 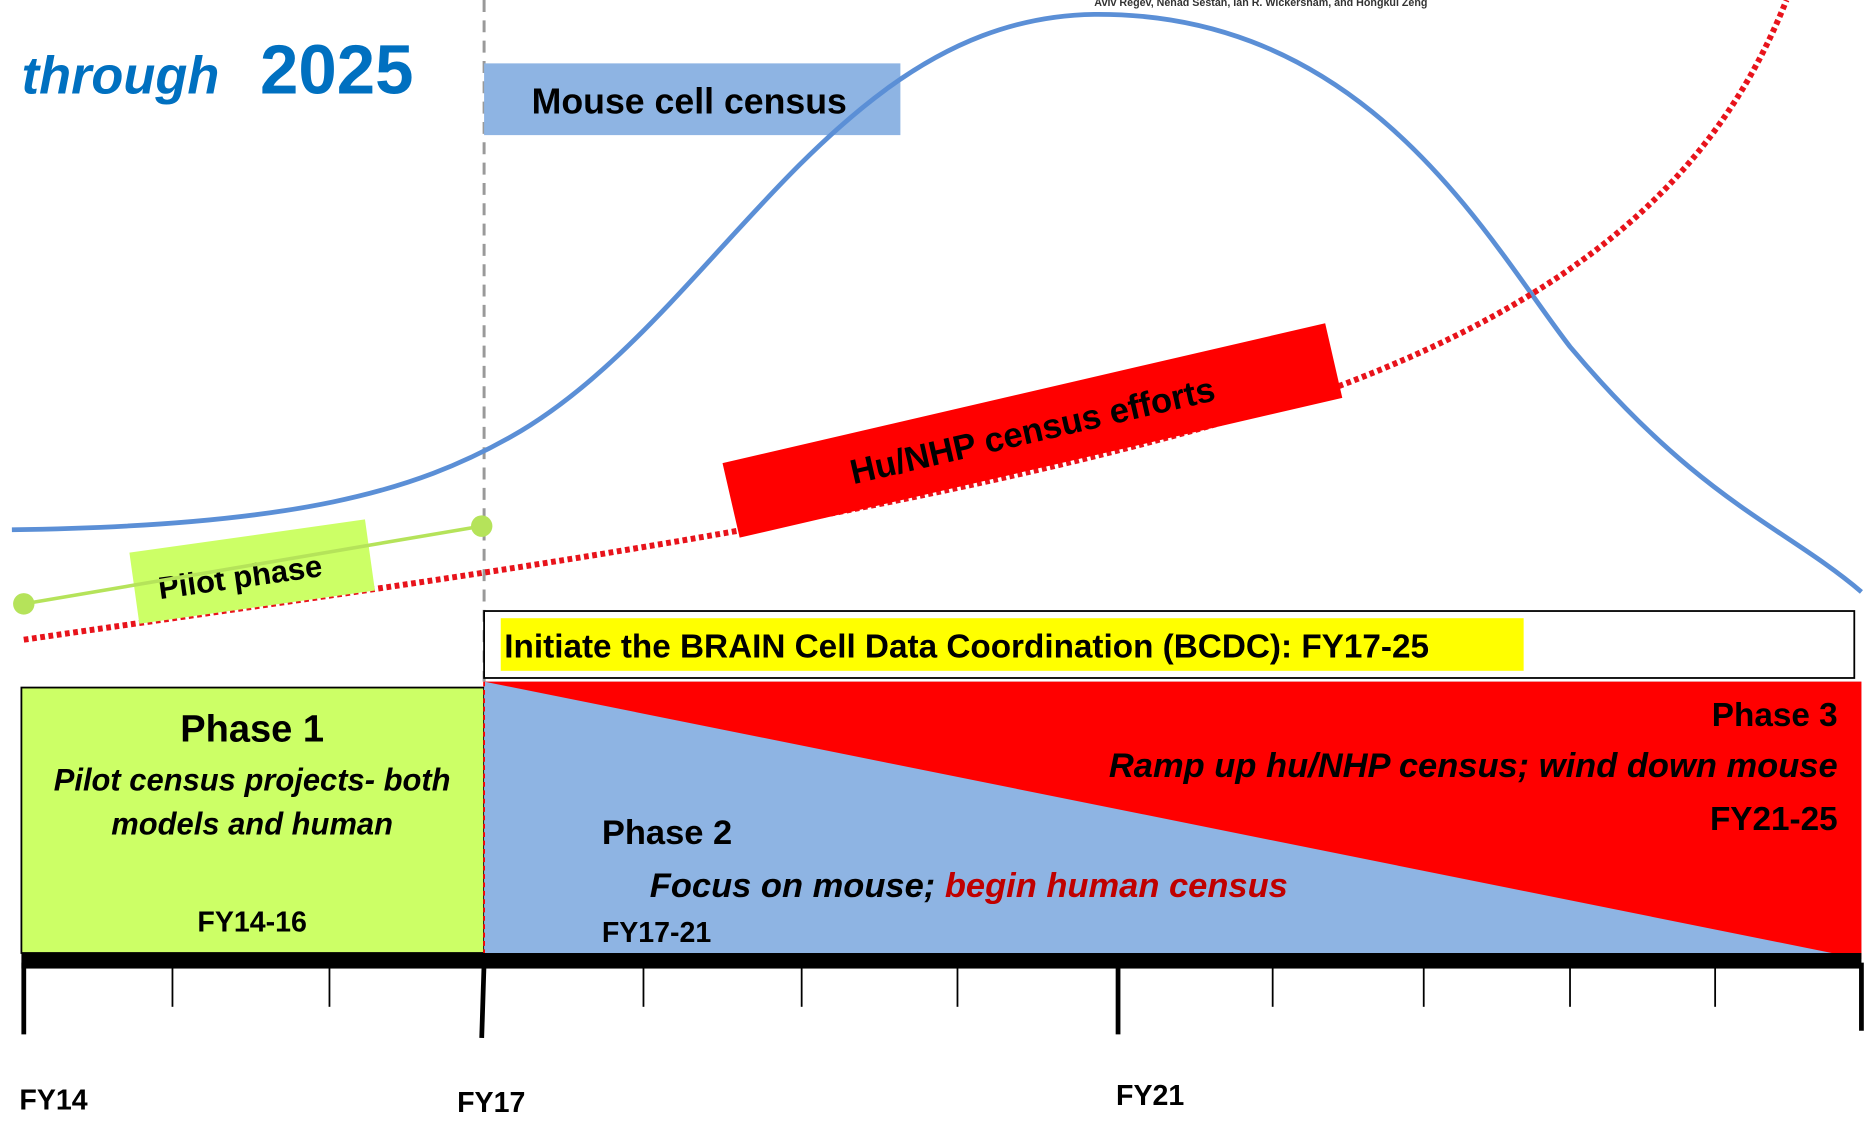 What do you see at coordinates (252, 728) in the screenshot?
I see `phase1-name: Phase 1` at bounding box center [252, 728].